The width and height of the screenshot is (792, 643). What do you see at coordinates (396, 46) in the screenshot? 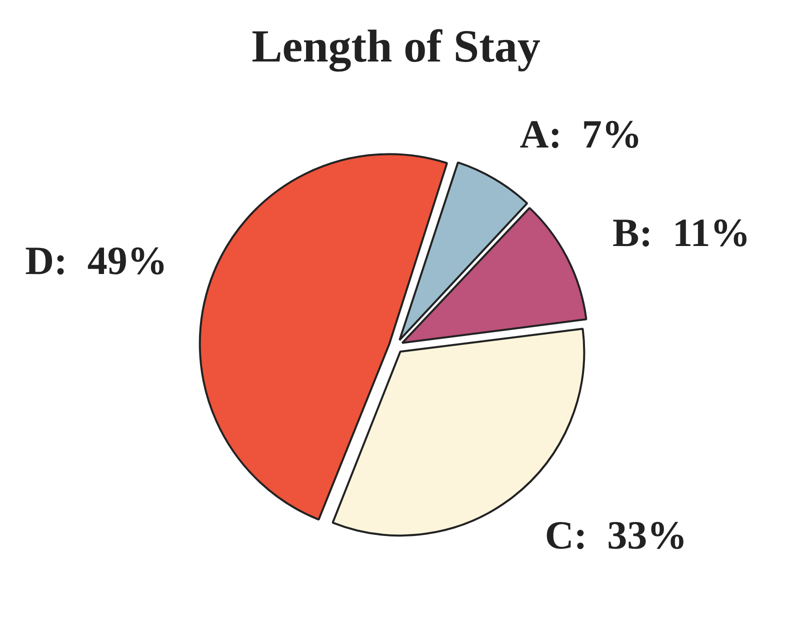
I see `chart-title: Length of Stay` at bounding box center [396, 46].